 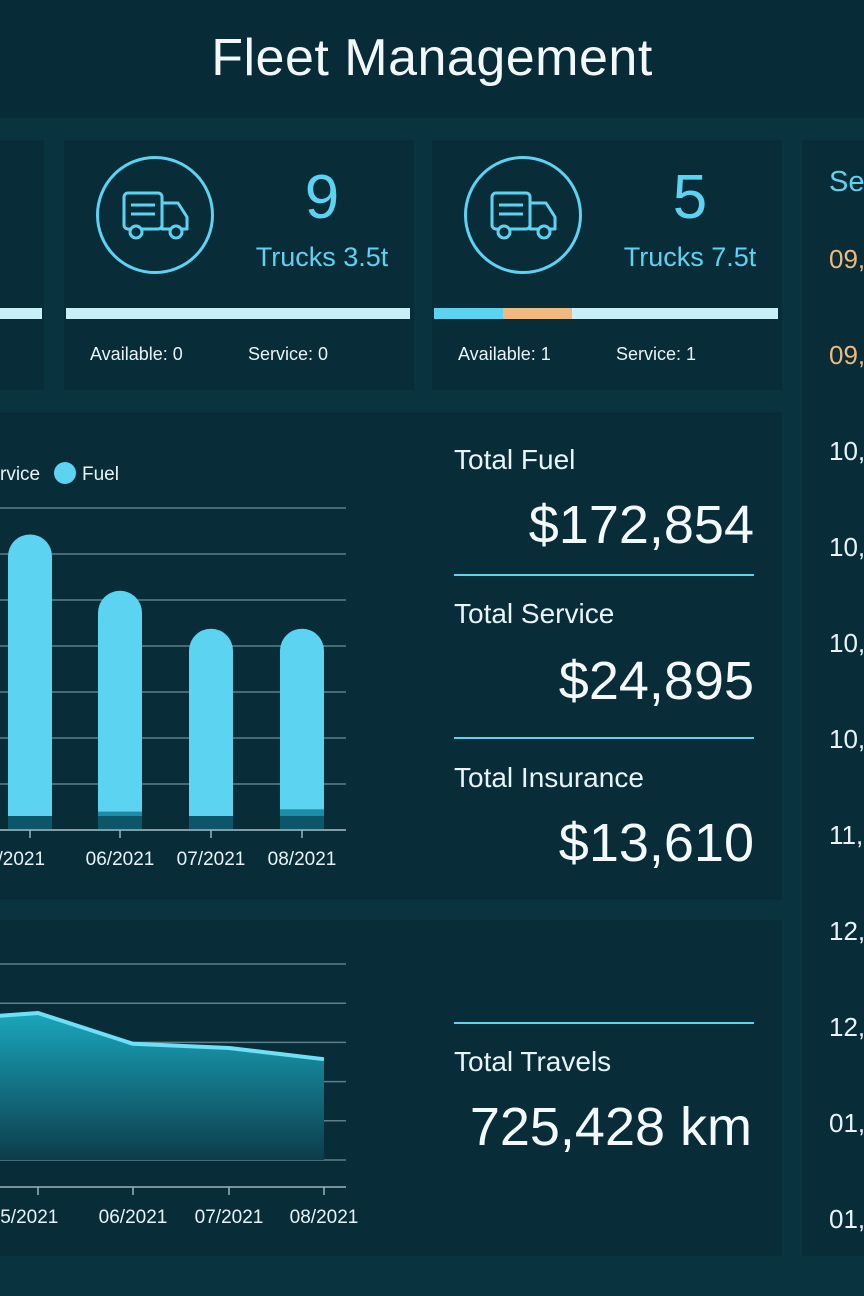 I want to click on costs-bar-chart: rvice Fuel 5/2021 06/2021 07/2021 08/2021, so click(x=173, y=666).